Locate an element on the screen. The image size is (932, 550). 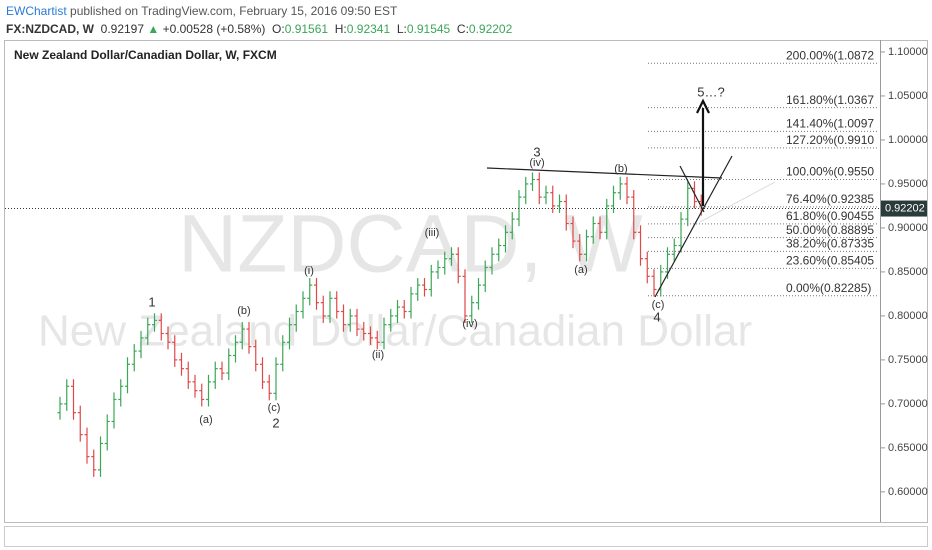
fib-label: 0.00%(0.82285) is located at coordinates (828, 288).